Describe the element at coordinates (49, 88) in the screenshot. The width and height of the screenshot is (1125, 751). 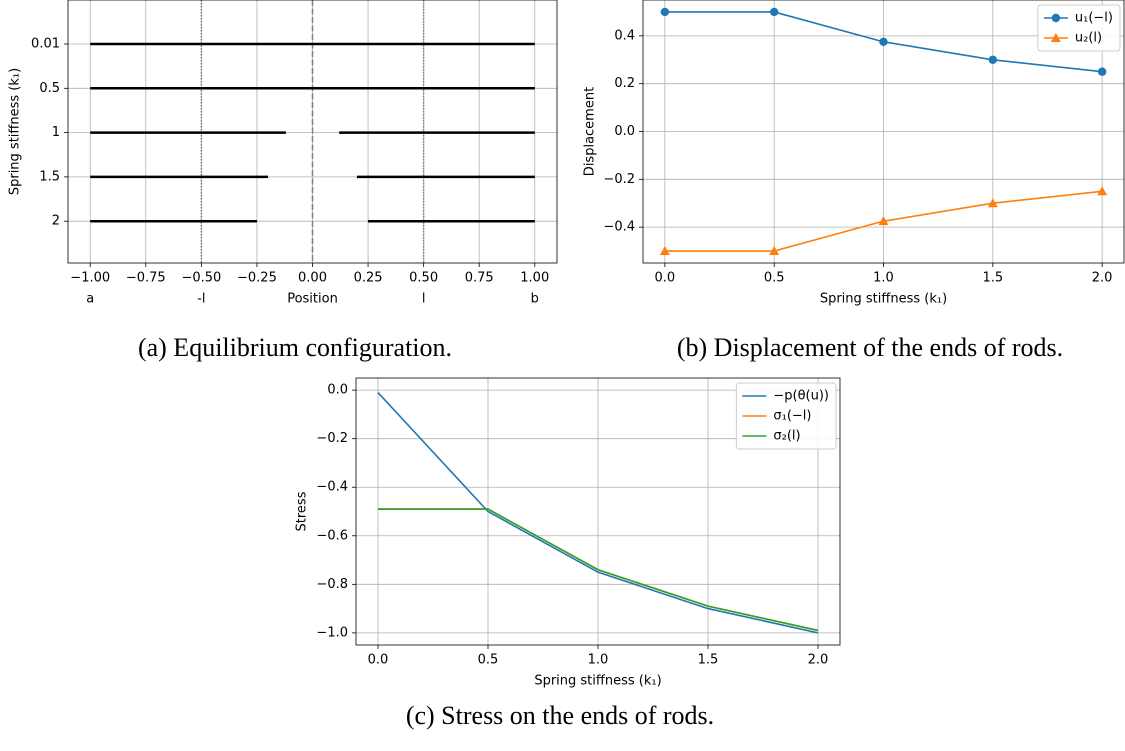
I see `y-tick-label: 0.5` at that location.